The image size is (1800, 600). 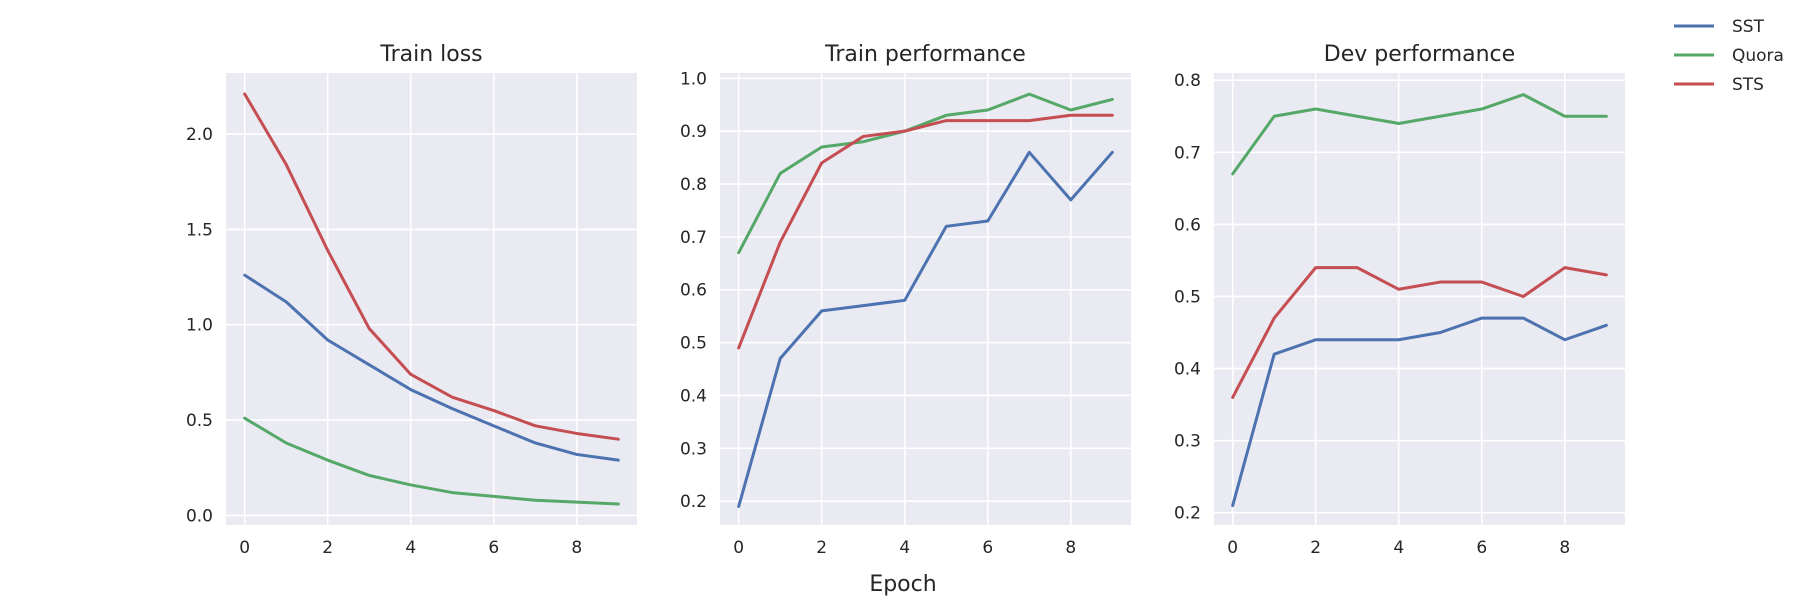 I want to click on legend-item-sts: STS, so click(x=1719, y=85).